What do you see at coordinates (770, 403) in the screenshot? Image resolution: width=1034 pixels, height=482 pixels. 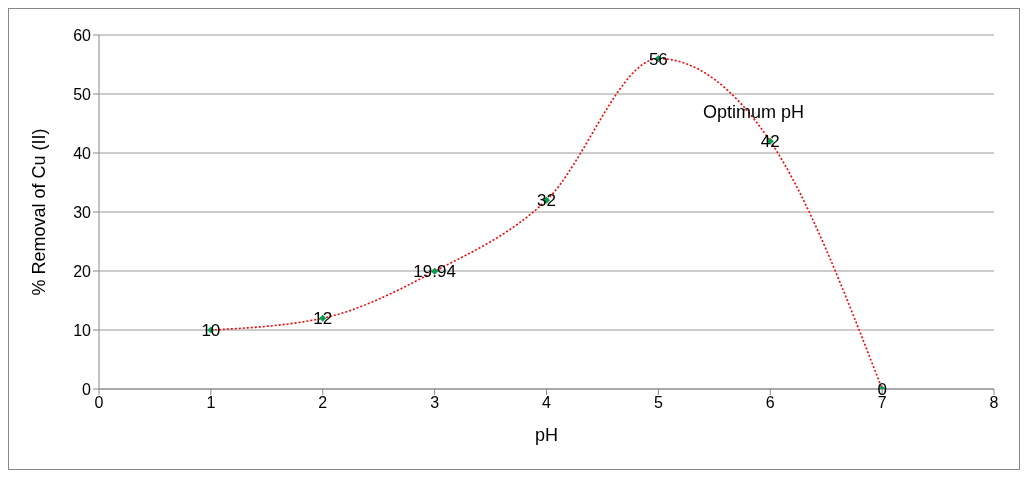 I see `x-tick-label: 6` at bounding box center [770, 403].